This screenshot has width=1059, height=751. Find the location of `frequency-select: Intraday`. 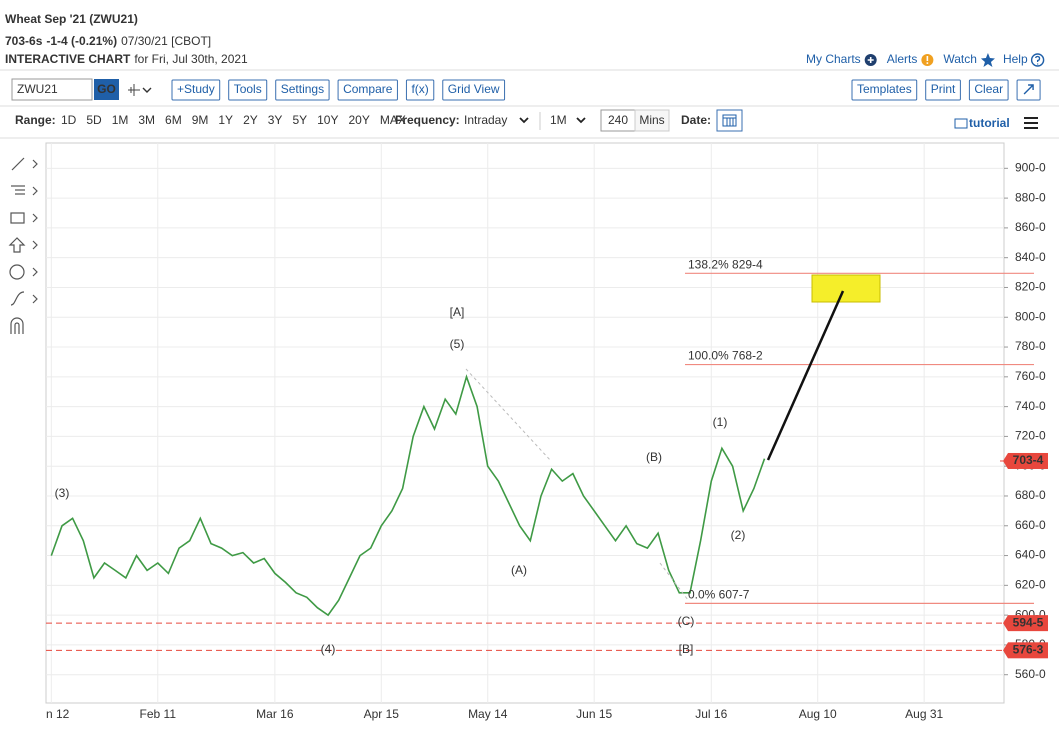

frequency-select: Intraday is located at coordinates (485, 120).